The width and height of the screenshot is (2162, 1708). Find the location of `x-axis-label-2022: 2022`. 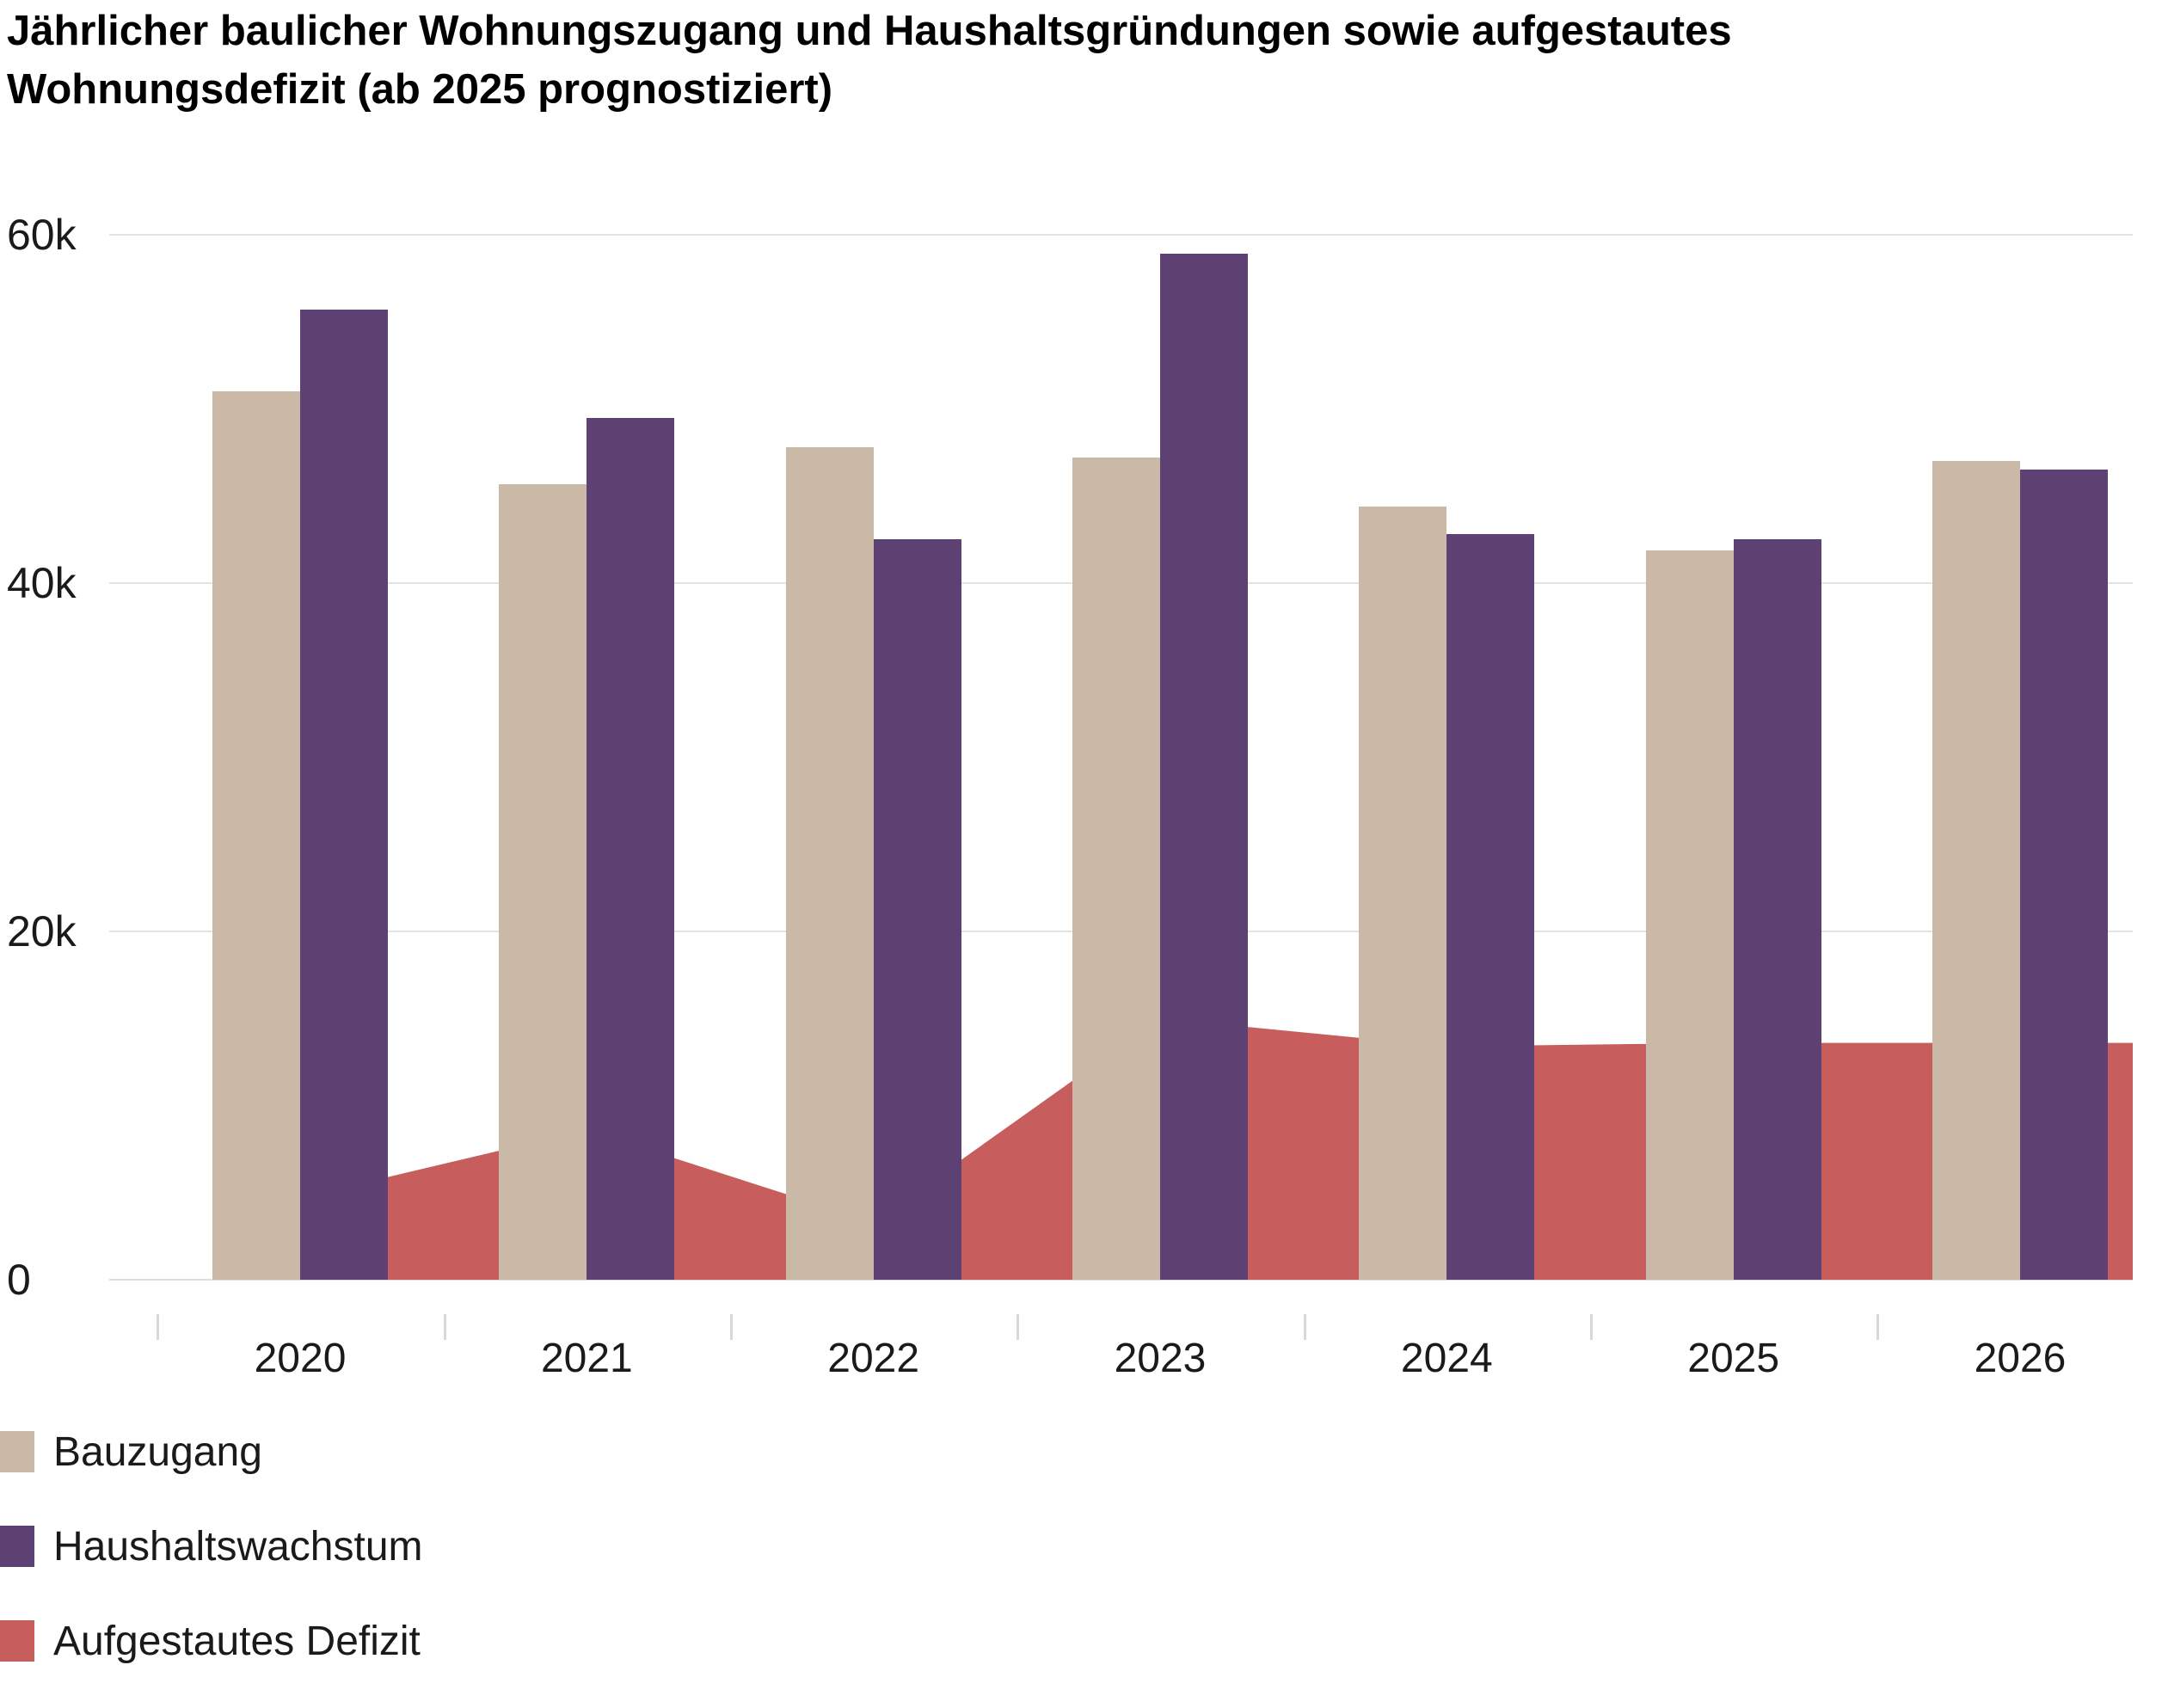

x-axis-label-2022: 2022 is located at coordinates (873, 1358).